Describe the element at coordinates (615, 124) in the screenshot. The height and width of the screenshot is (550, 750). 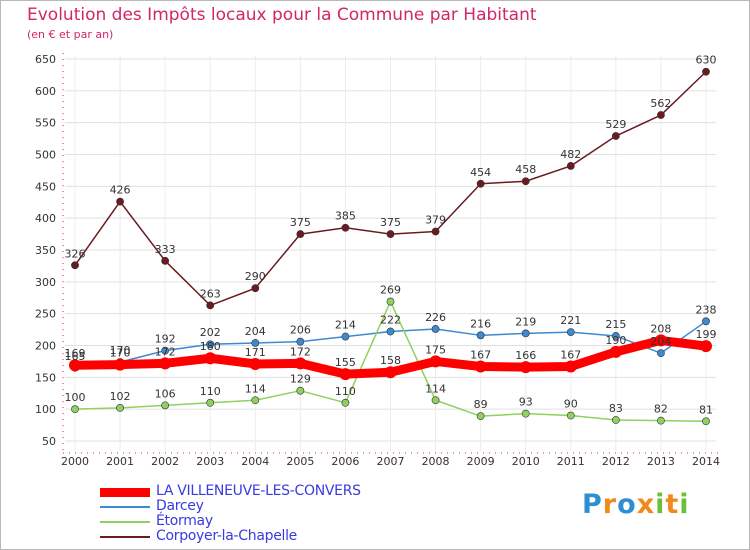
I see `data-label: 529` at that location.